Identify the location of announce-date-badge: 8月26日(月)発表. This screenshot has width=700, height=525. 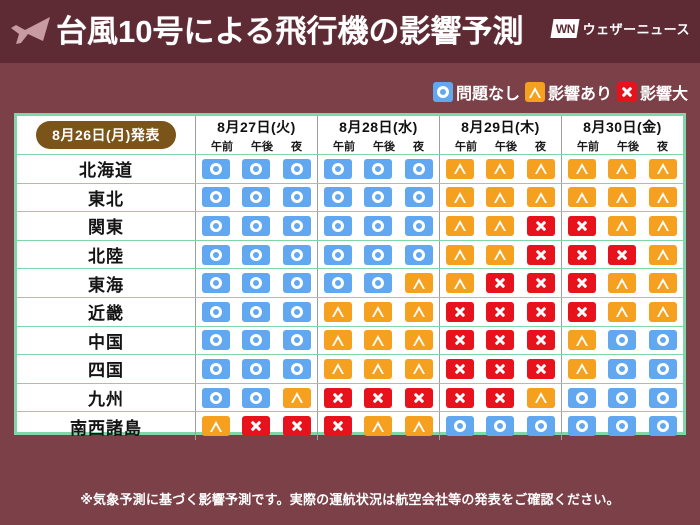
(106, 135).